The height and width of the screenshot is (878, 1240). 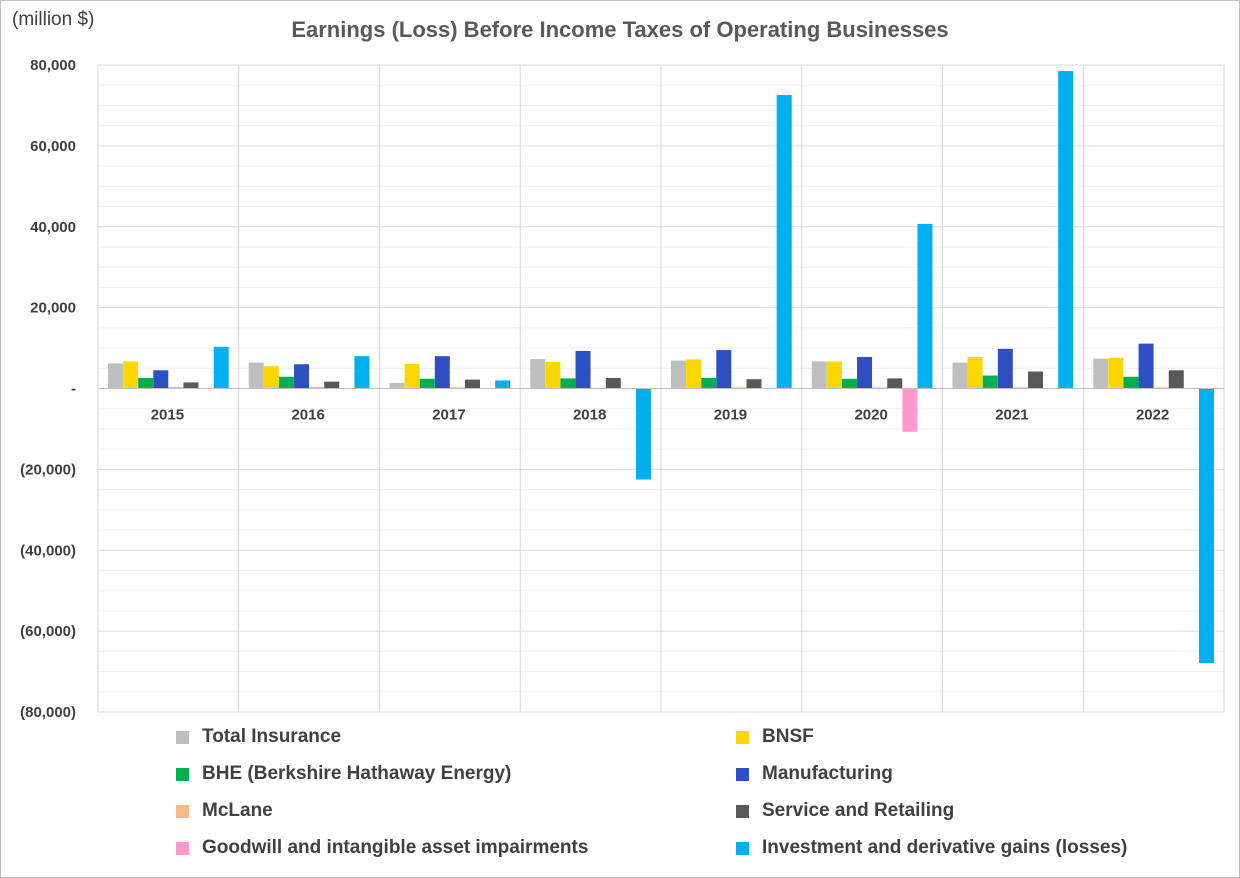 I want to click on legend-item: McLane, so click(x=224, y=811).